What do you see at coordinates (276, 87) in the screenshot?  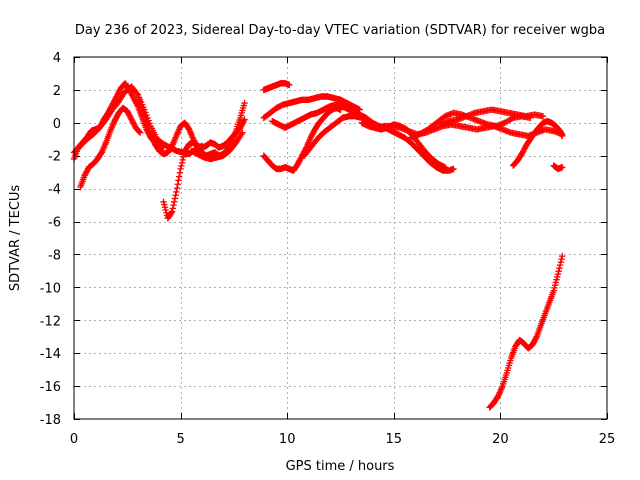 I see `series-track-g` at bounding box center [276, 87].